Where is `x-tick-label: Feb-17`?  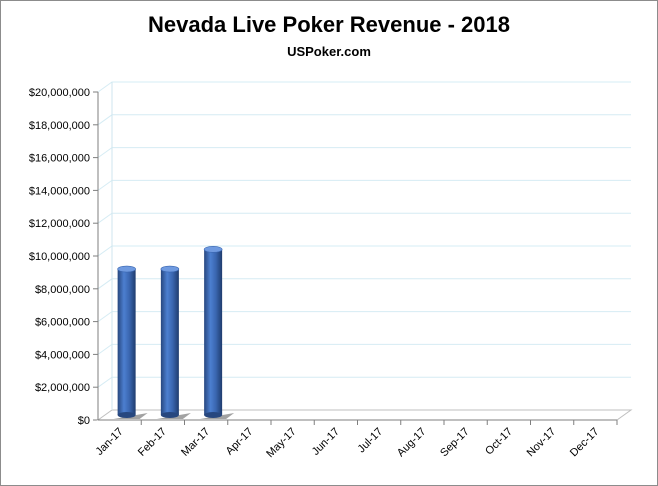 x-tick-label: Feb-17 is located at coordinates (152, 442).